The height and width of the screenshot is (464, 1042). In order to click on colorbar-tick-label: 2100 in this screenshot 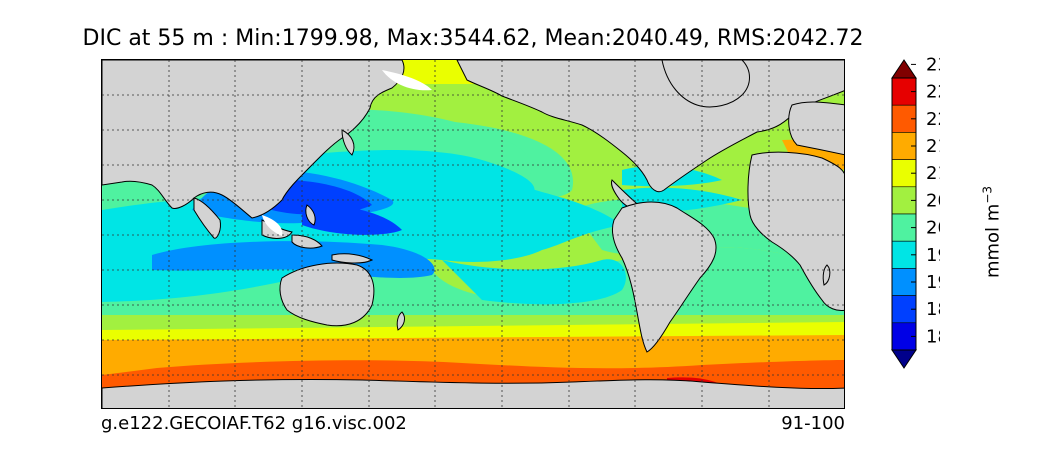, I will do `click(933, 173)`.